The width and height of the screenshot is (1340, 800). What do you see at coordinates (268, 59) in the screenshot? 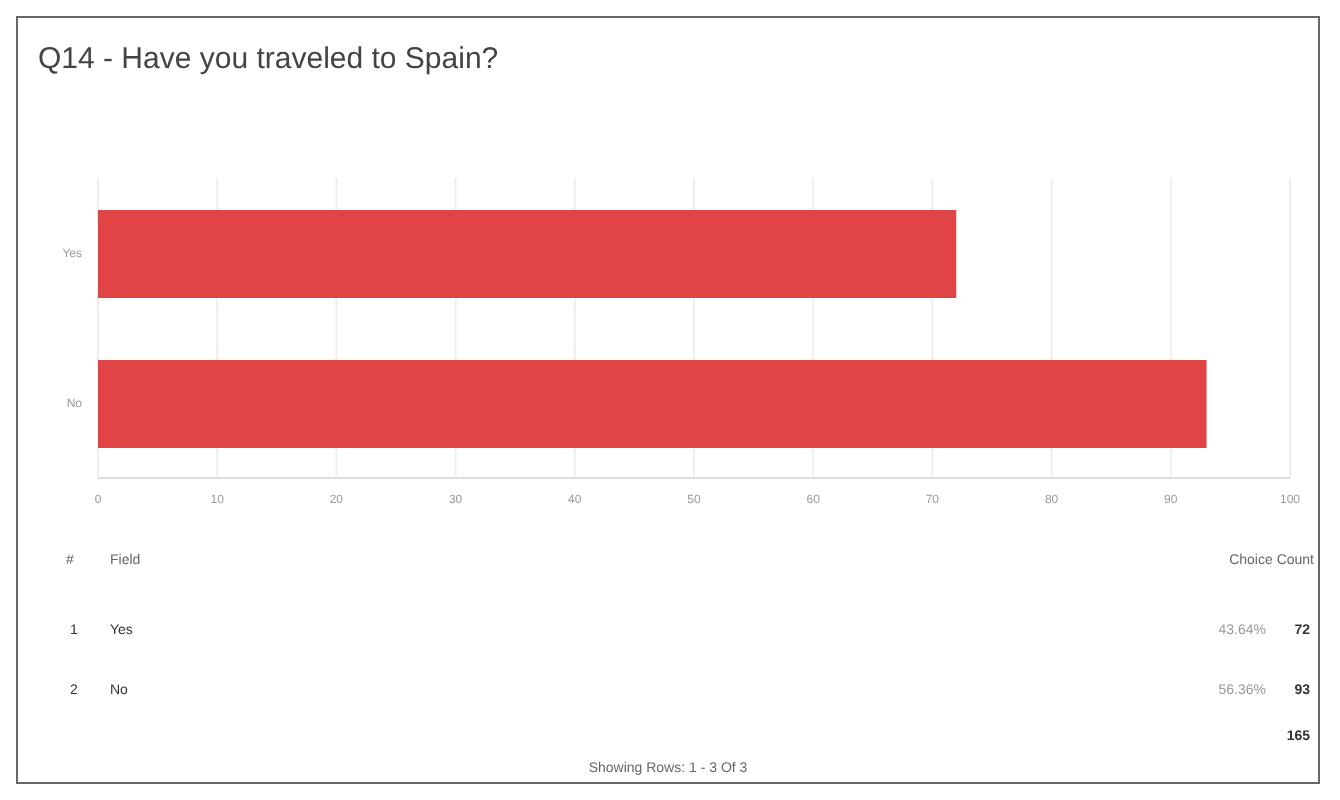
I see `chart-title: Q14 - Have you traveled to Spain?` at bounding box center [268, 59].